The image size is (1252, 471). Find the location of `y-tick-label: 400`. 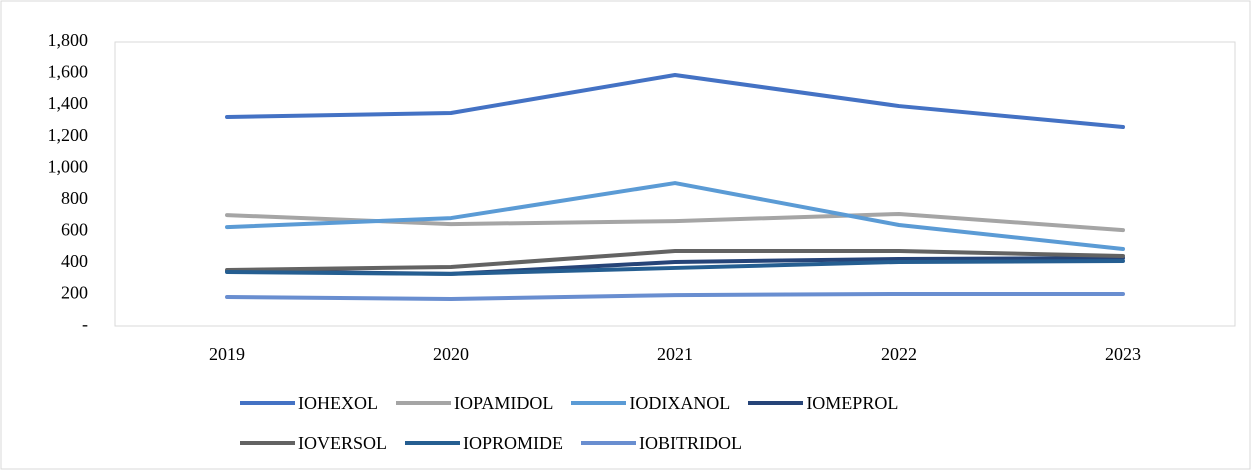

y-tick-label: 400 is located at coordinates (74, 261).